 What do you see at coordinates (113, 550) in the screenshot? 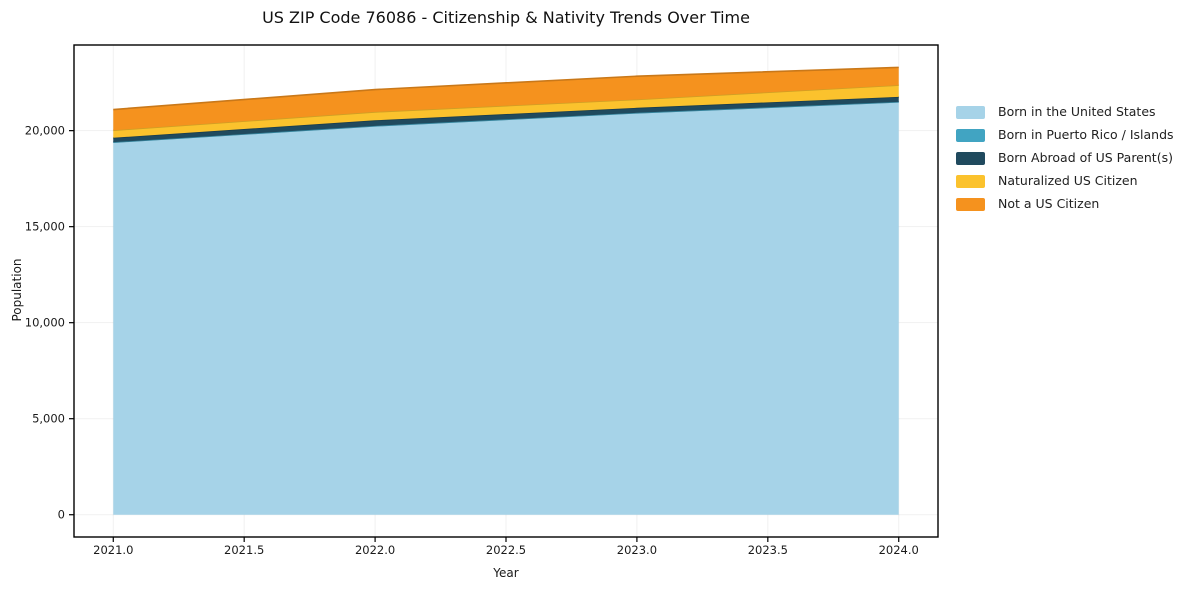
I see `x-tick-label: 2021.0` at bounding box center [113, 550].